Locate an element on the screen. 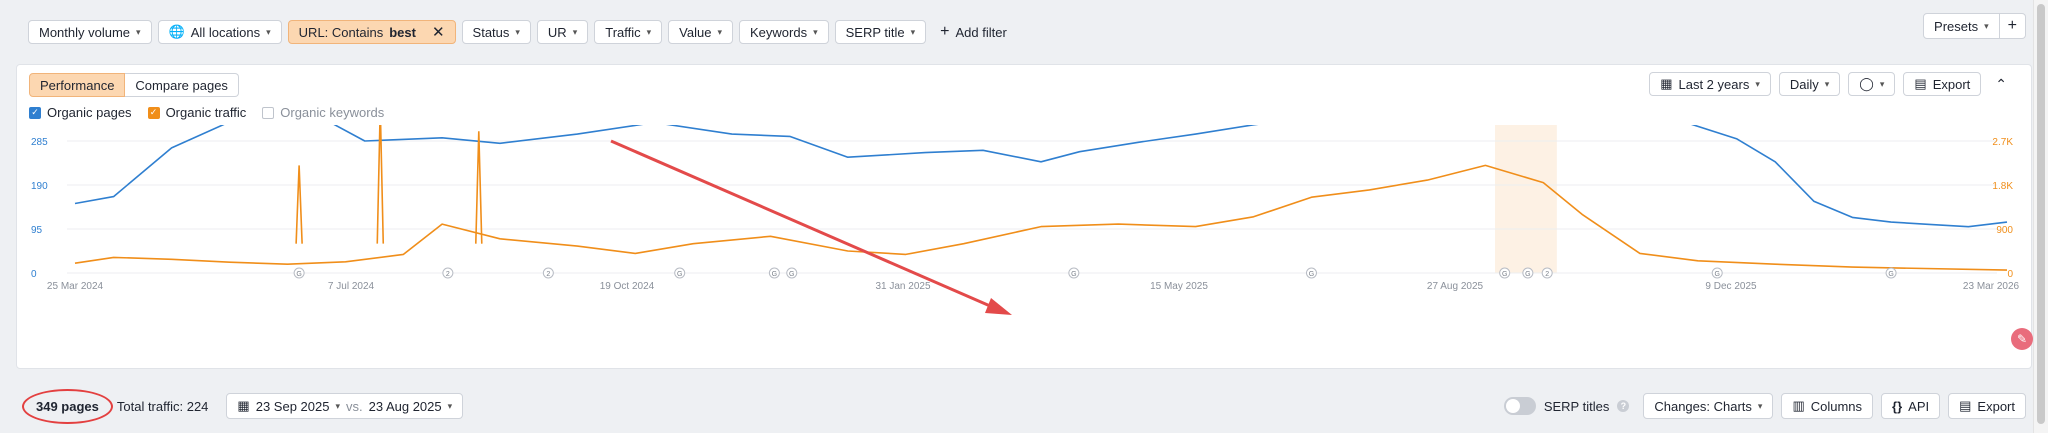  url-filter-value: best is located at coordinates (402, 32).